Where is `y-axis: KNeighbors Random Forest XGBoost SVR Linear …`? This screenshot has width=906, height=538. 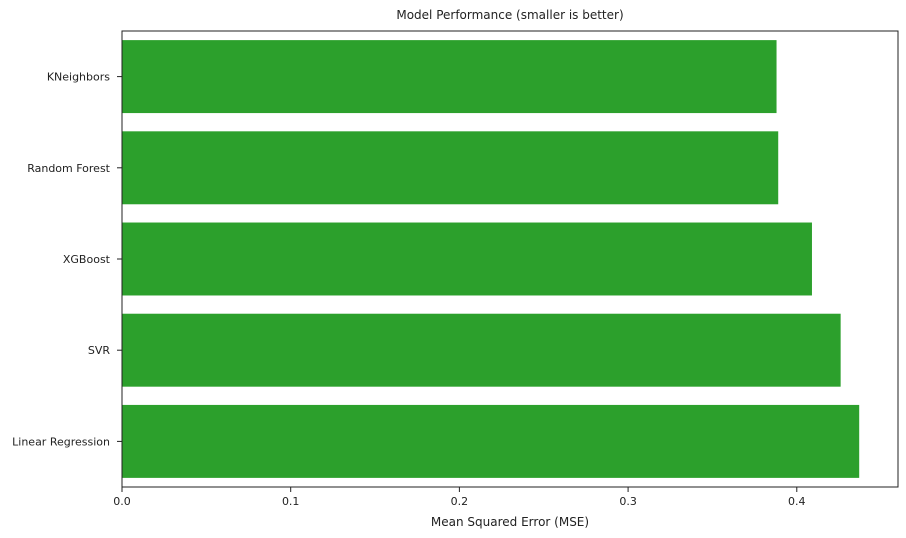
y-axis: KNeighbors Random Forest XGBoost SVR Linear … is located at coordinates (67, 259).